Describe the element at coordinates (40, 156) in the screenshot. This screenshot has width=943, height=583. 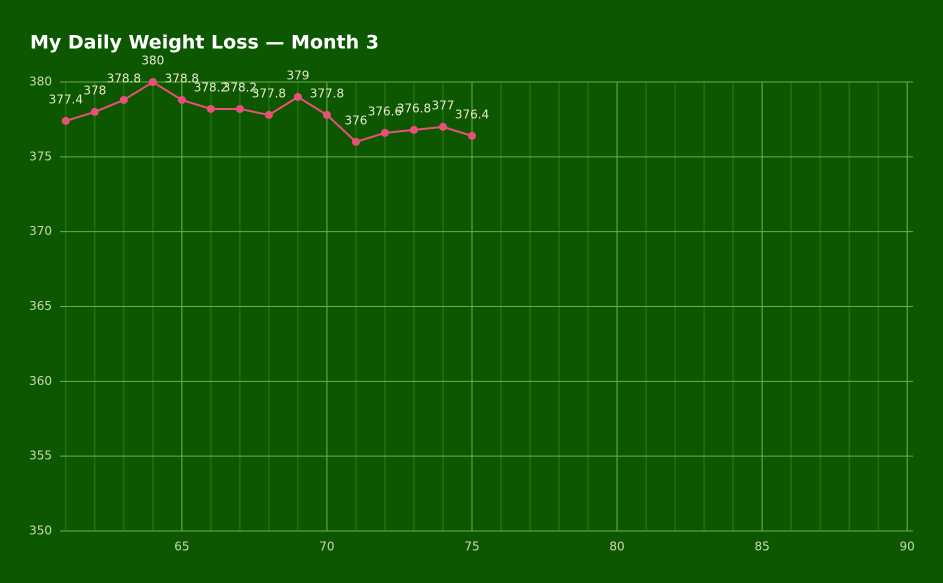
I see `y-tick-label: 375` at that location.